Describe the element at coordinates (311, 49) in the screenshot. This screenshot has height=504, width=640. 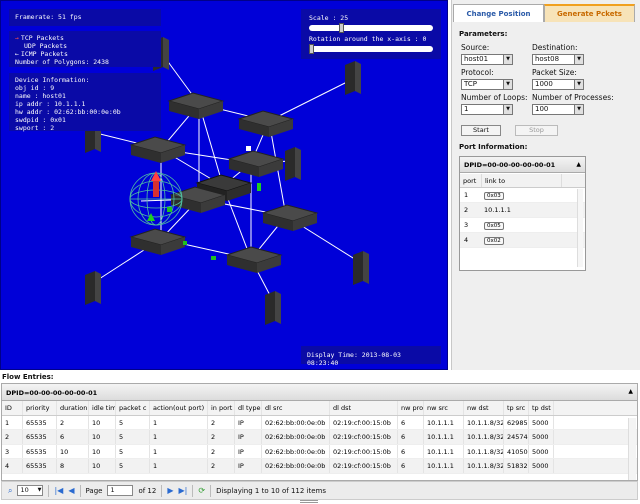
I see `rotation-slider-thumb` at that location.